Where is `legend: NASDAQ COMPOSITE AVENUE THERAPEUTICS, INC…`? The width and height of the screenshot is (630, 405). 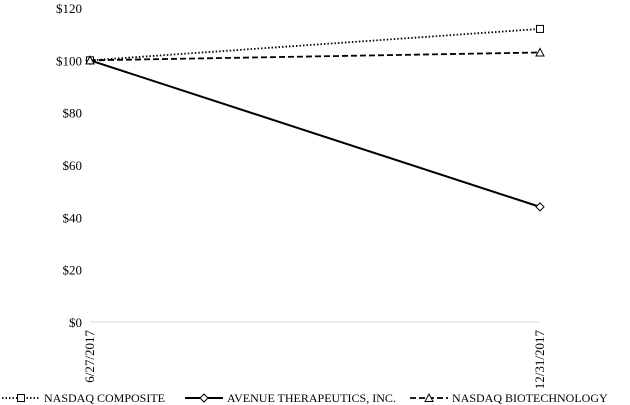
legend: NASDAQ COMPOSITE AVENUE THERAPEUTICS, INC… is located at coordinates (305, 398).